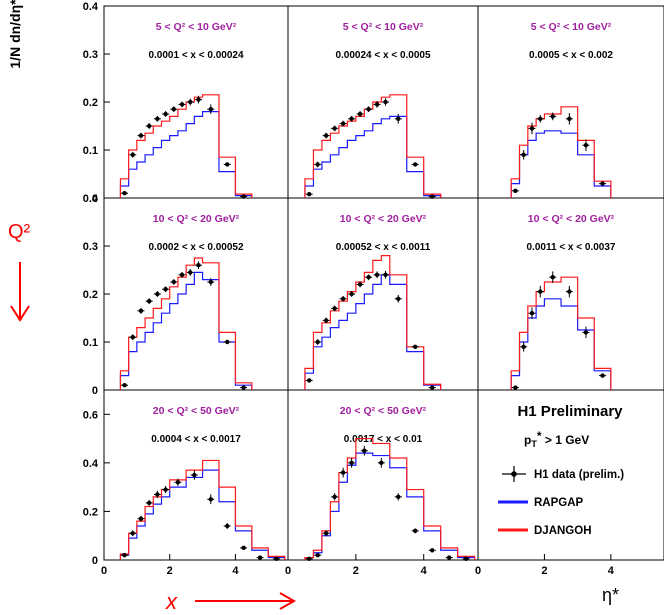 The width and height of the screenshot is (664, 615). I want to click on y-tick-label: 0.1, so click(90, 343).